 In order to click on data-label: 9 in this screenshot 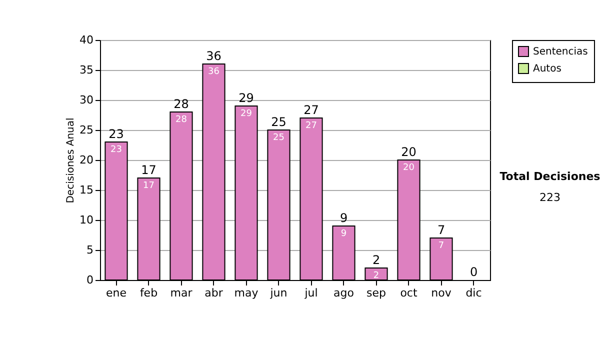, I will do `click(343, 234)`.